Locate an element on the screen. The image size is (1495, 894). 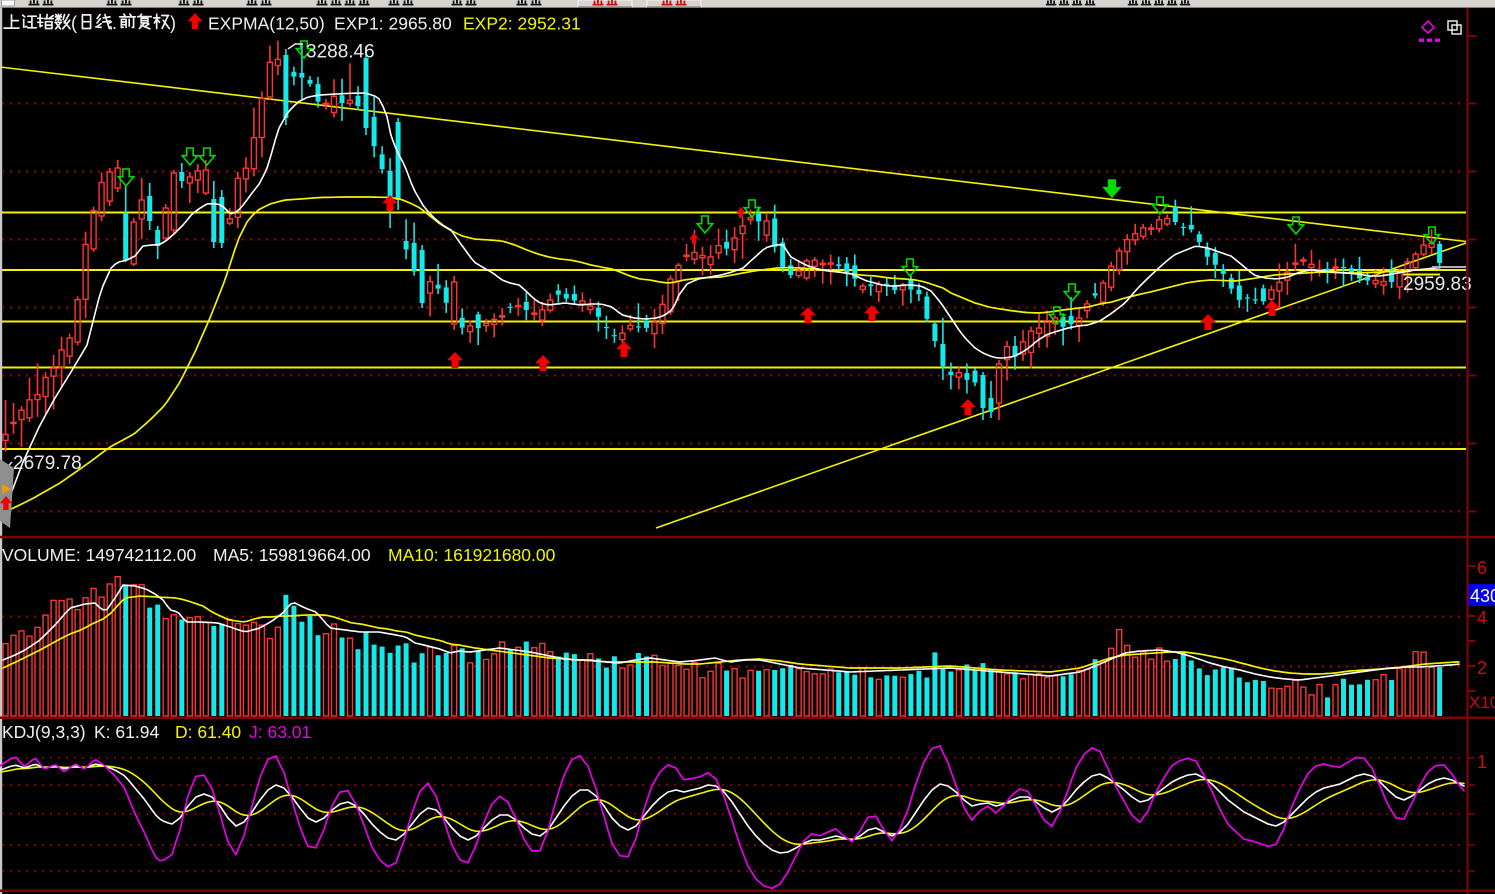
svg-text: MA10: 161921680.00 is located at coordinates (472, 555).